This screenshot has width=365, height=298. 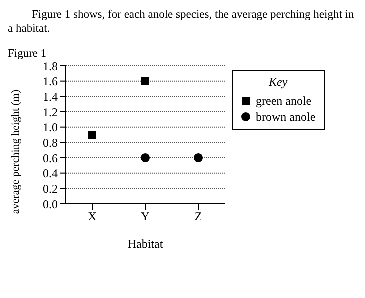 I want to click on y-tick-label: 1.4, so click(x=50, y=97).